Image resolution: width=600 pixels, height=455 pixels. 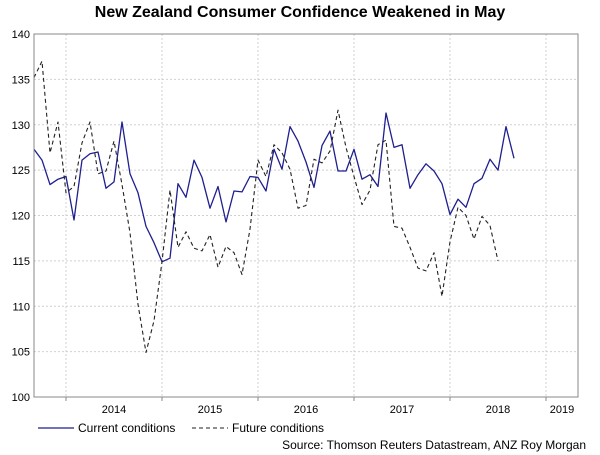 What do you see at coordinates (498, 410) in the screenshot?
I see `x-tick-label: 2018` at bounding box center [498, 410].